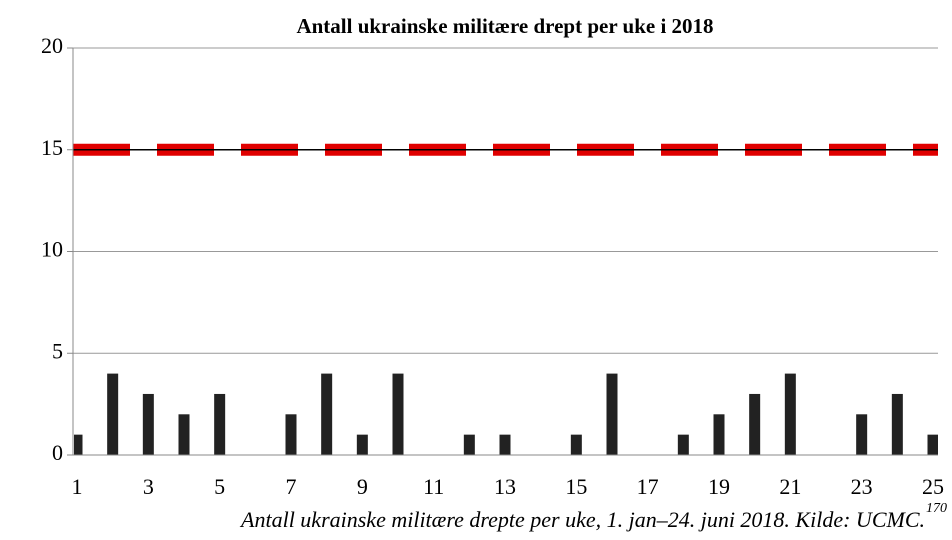  I want to click on x-tick-label: 5, so click(219, 486).